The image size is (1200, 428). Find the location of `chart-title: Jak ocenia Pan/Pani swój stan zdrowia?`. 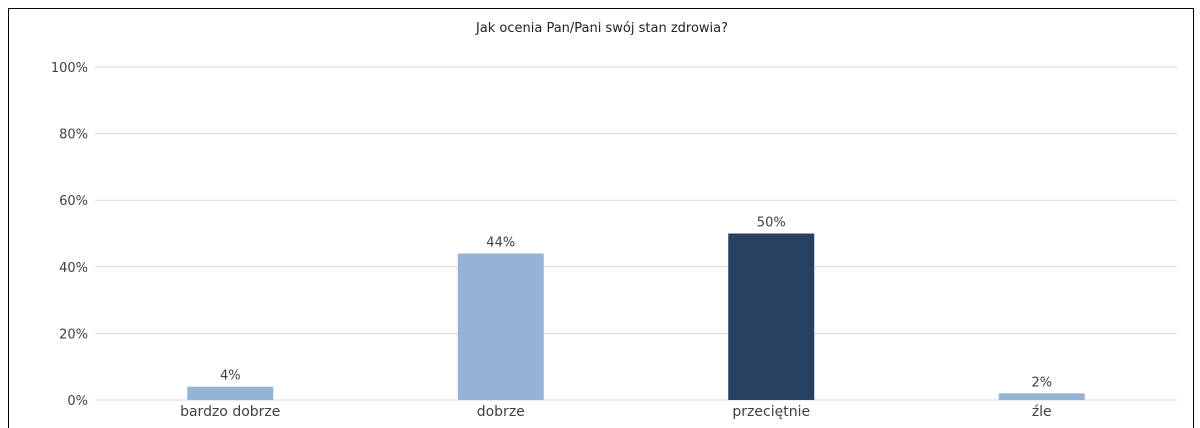

chart-title: Jak ocenia Pan/Pani swój stan zdrowia? is located at coordinates (601, 28).